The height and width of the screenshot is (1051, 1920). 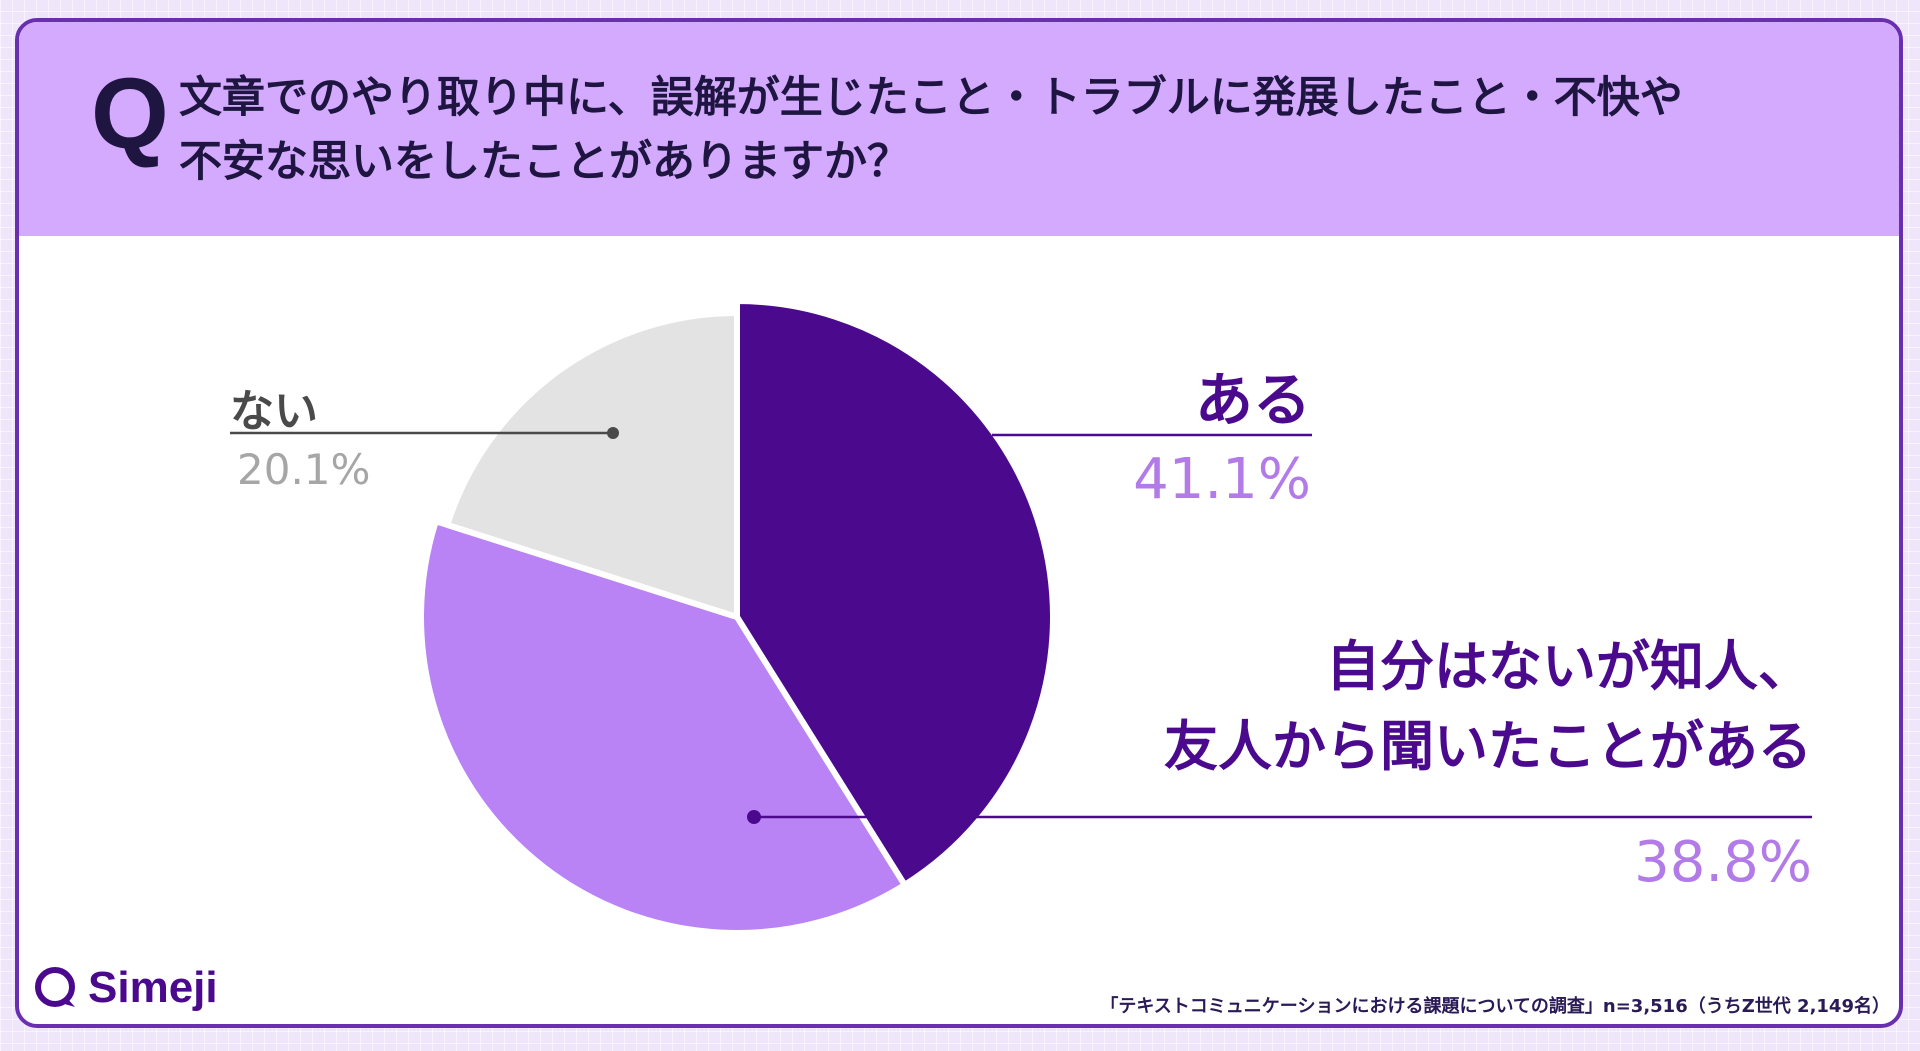 I want to click on slice-label-friend-line-2: 友人から聞いたことがある, so click(x=1488, y=746).